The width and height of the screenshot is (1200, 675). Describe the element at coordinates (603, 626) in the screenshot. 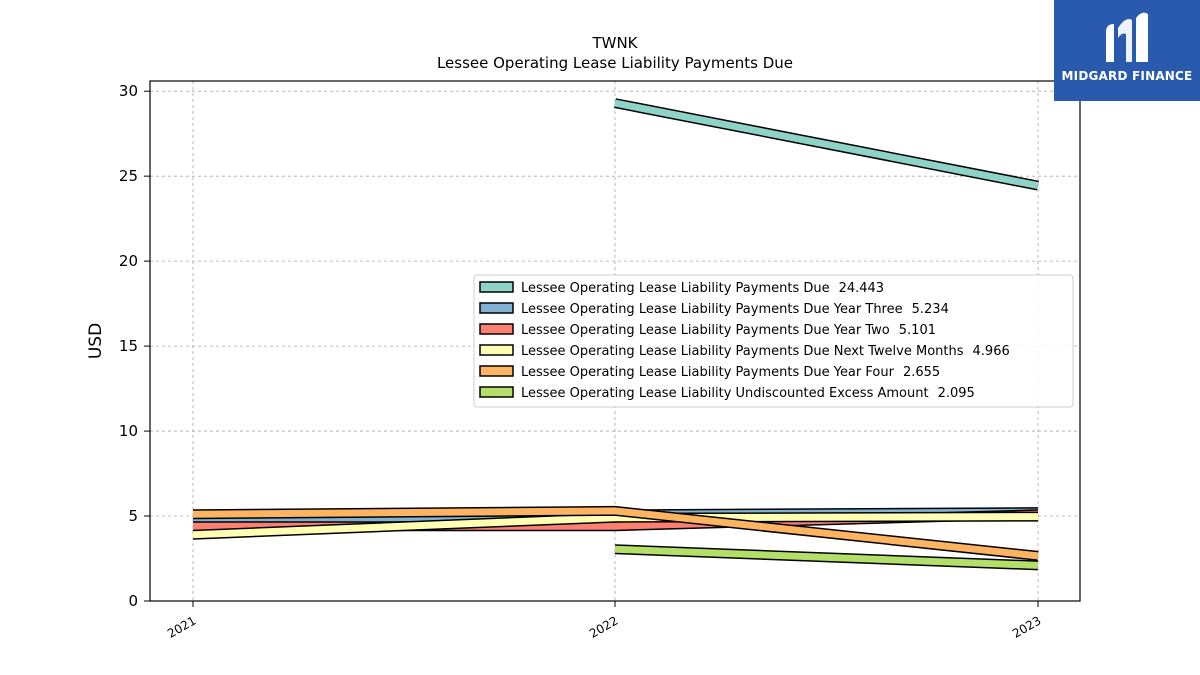

I see `x-tick-label: 2022` at that location.